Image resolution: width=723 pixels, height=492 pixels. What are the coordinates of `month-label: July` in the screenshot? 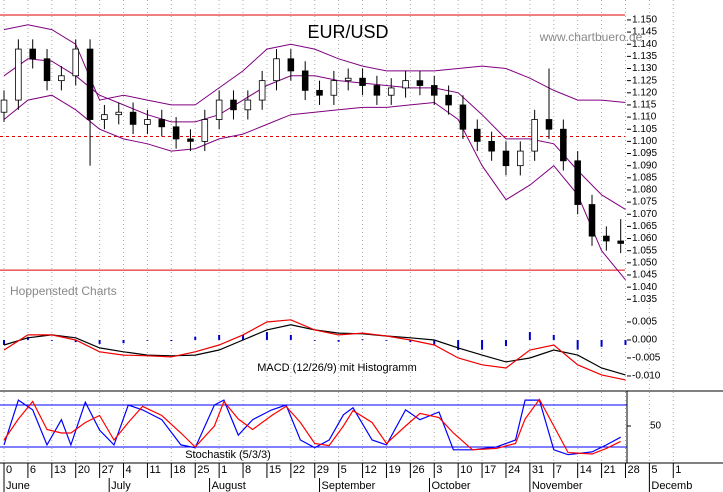 It's located at (121, 486).